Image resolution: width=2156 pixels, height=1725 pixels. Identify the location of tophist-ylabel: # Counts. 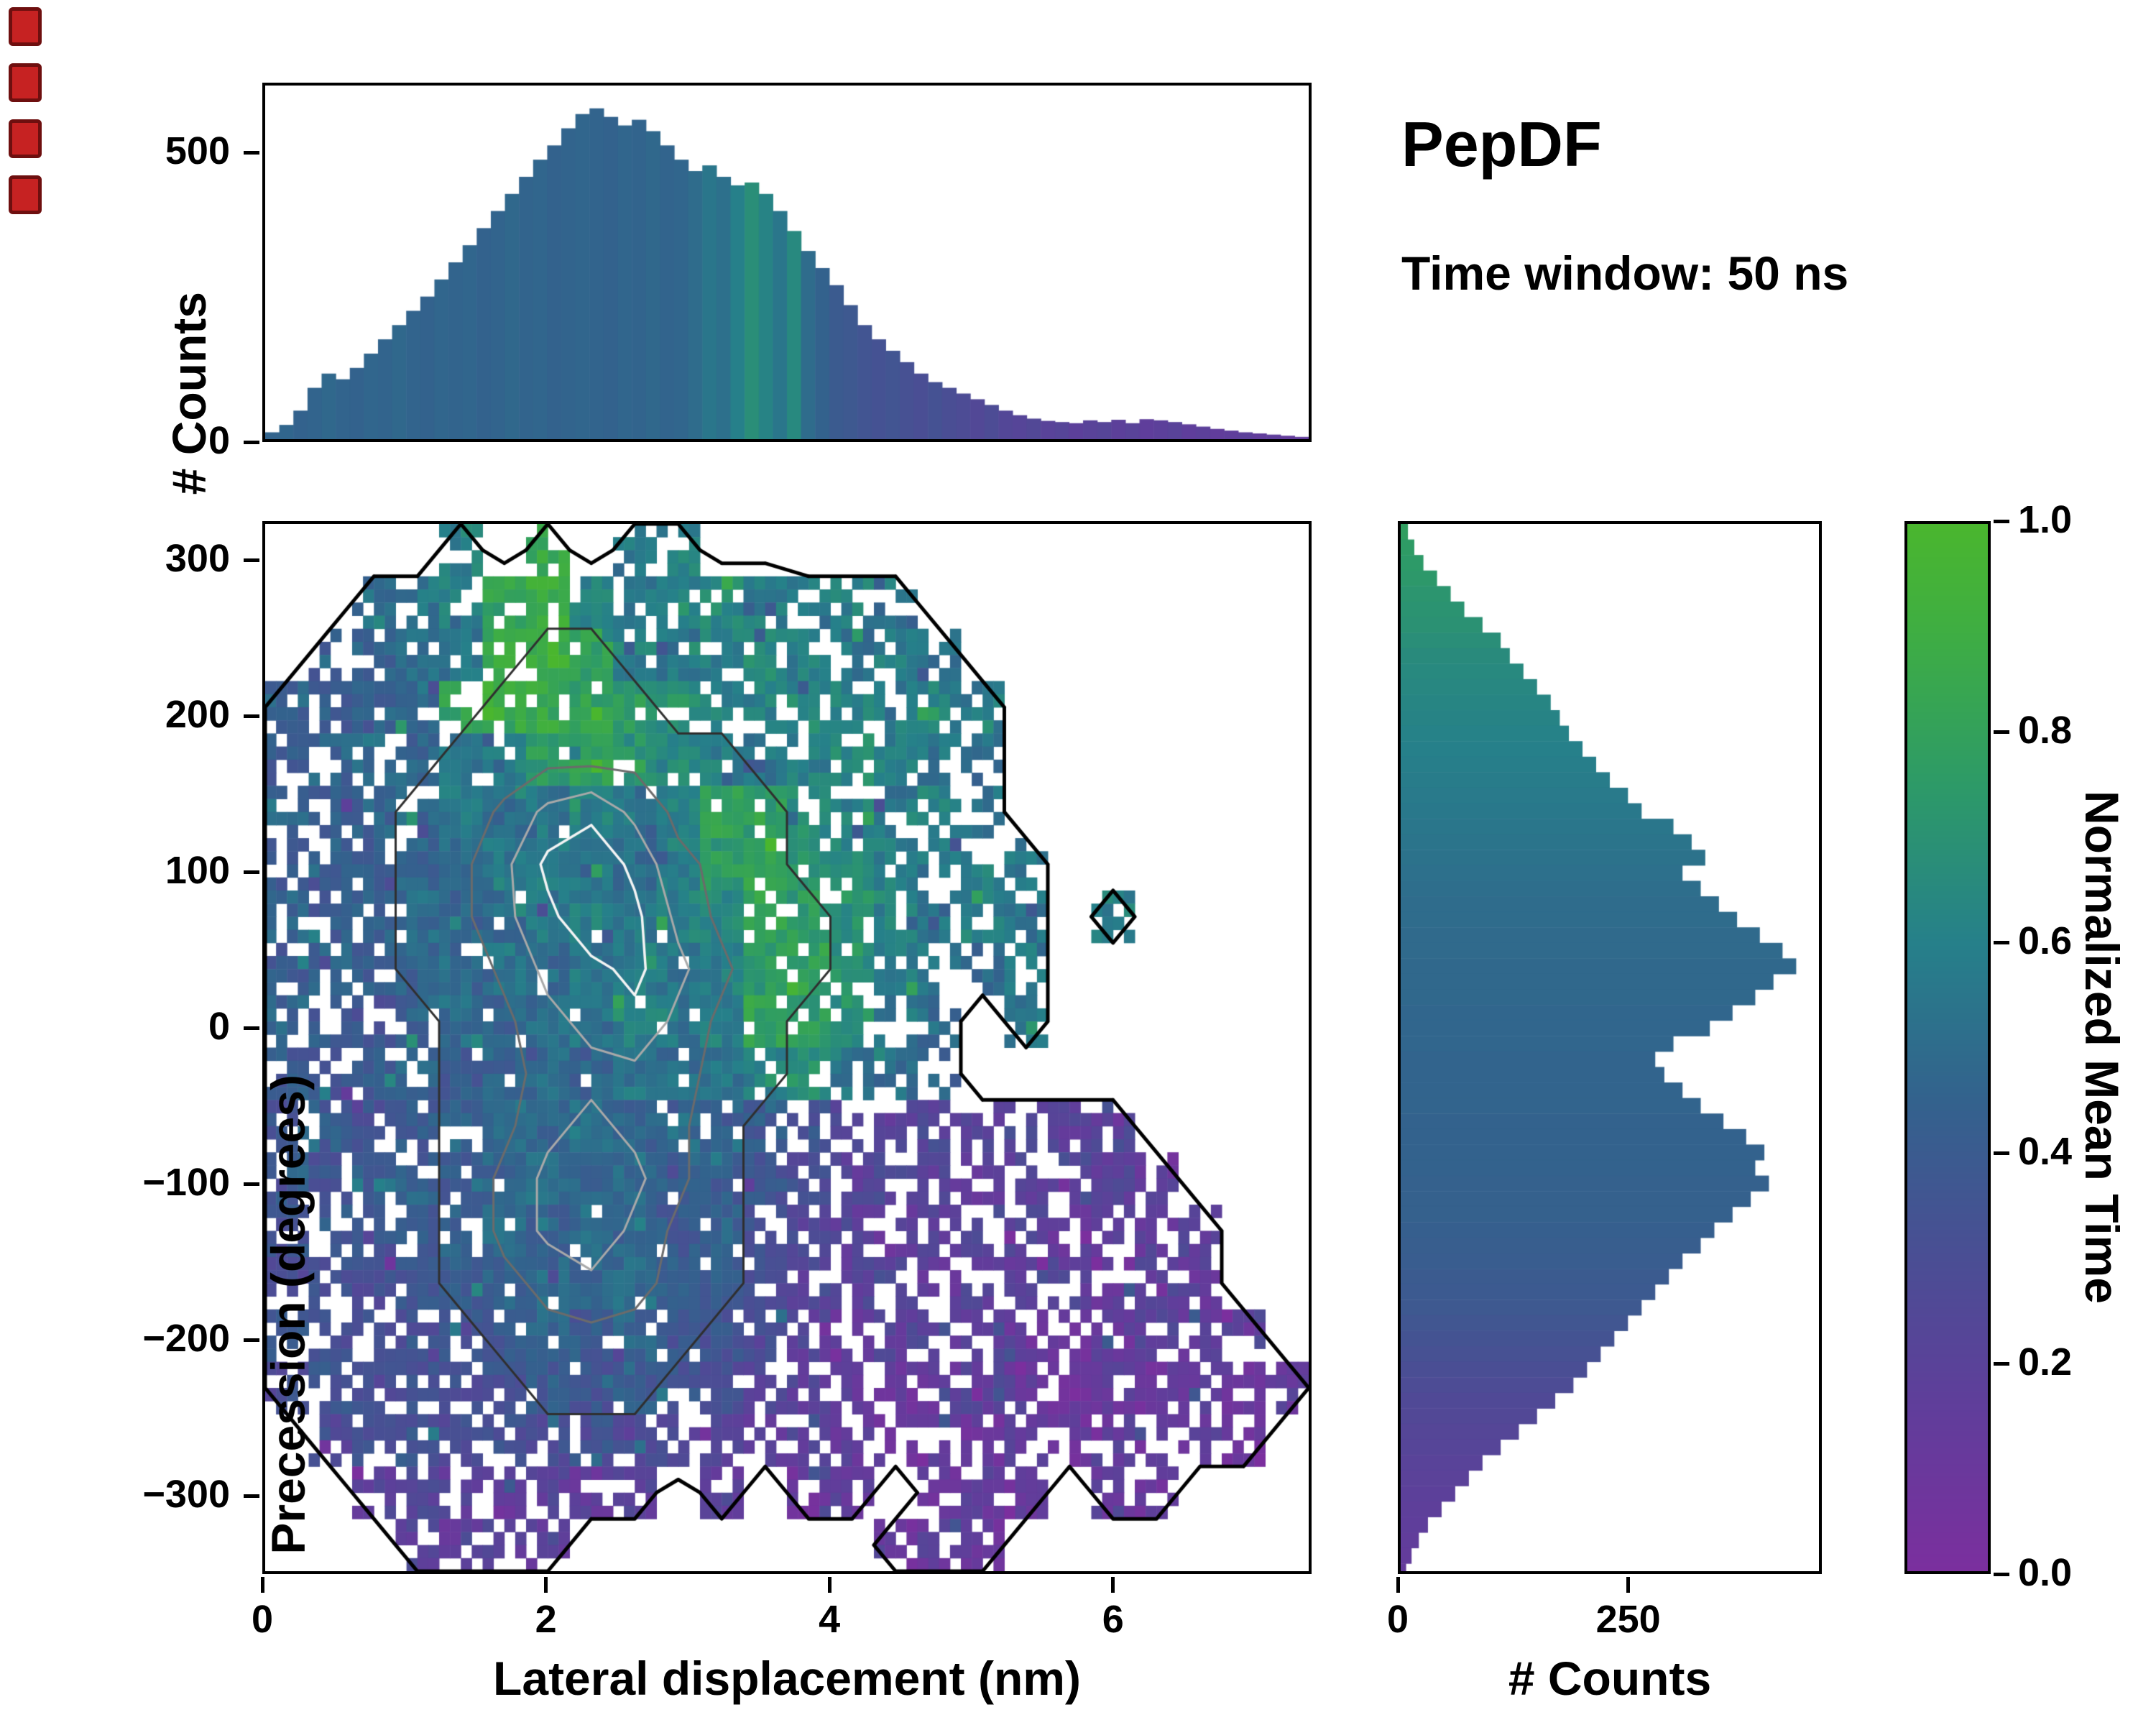
(189, 393).